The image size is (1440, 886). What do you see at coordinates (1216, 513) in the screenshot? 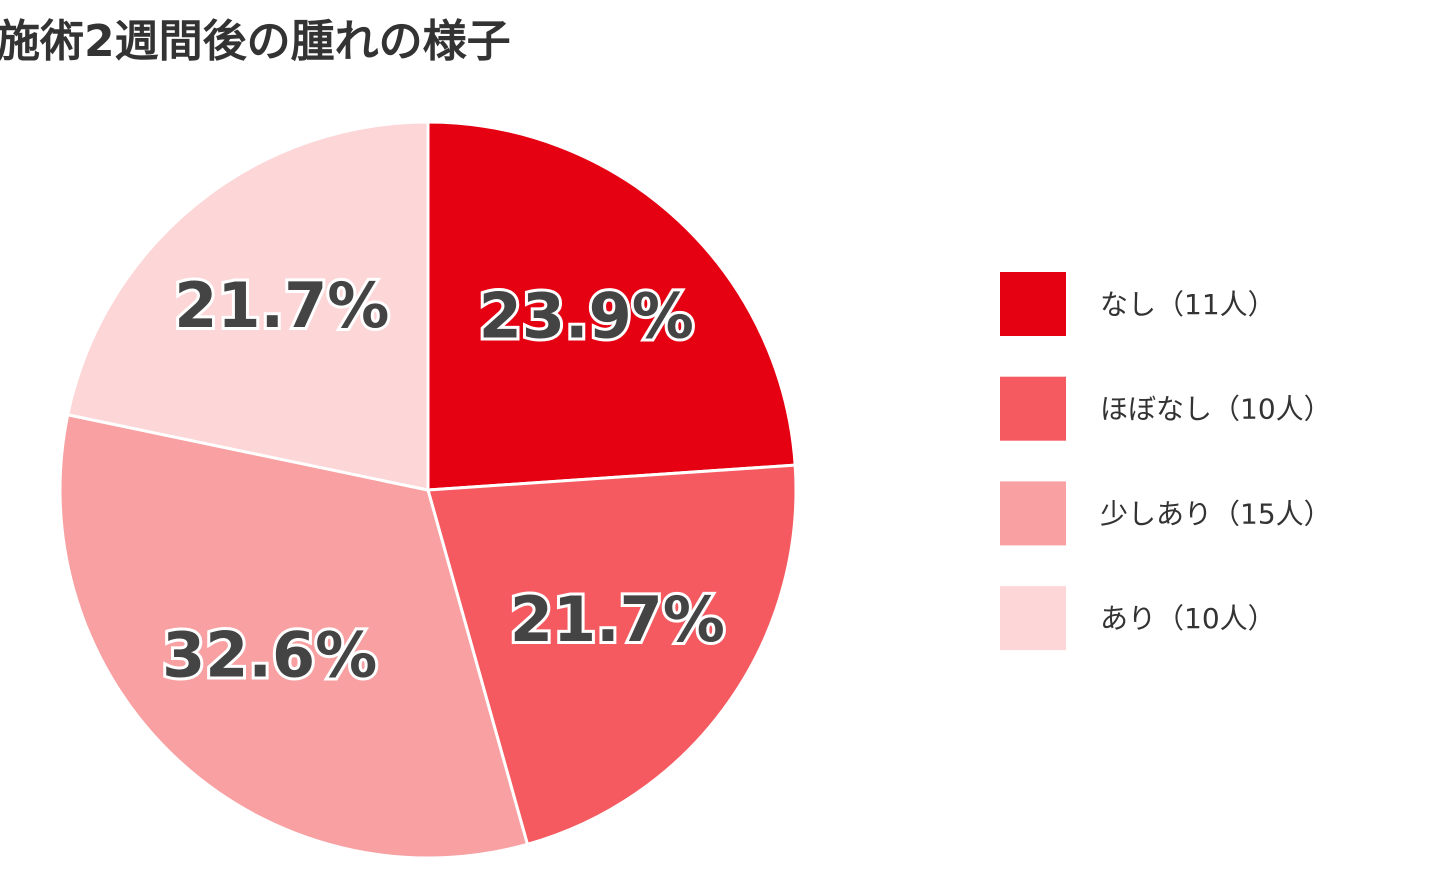
I see `legend-label: 少しあり（15人）` at bounding box center [1216, 513].